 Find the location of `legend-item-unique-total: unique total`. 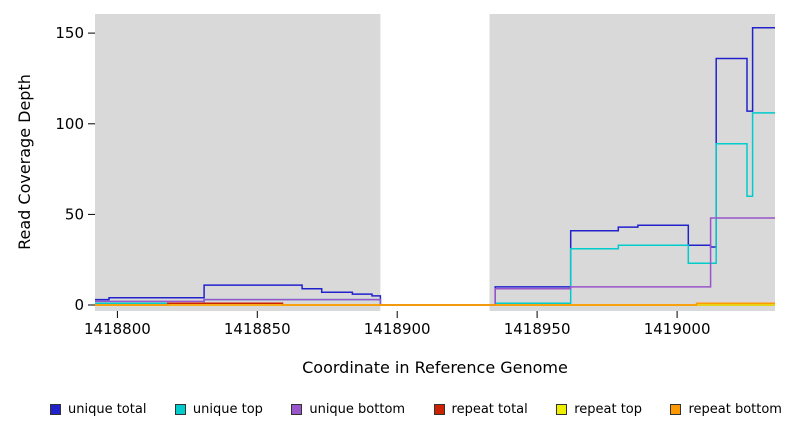

legend-item-unique-total: unique total is located at coordinates (98, 409).